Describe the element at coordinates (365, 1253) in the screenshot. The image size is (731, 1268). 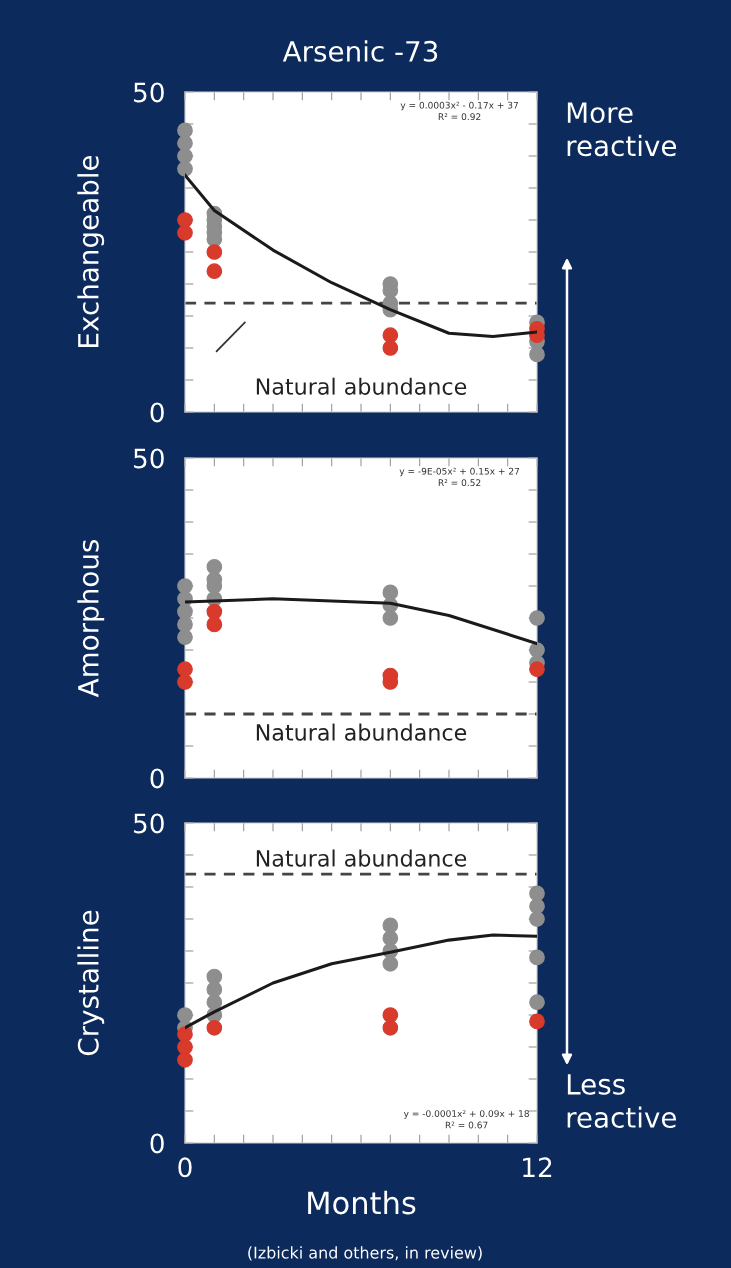
I see `text: (Izbicki and others, in review)` at that location.